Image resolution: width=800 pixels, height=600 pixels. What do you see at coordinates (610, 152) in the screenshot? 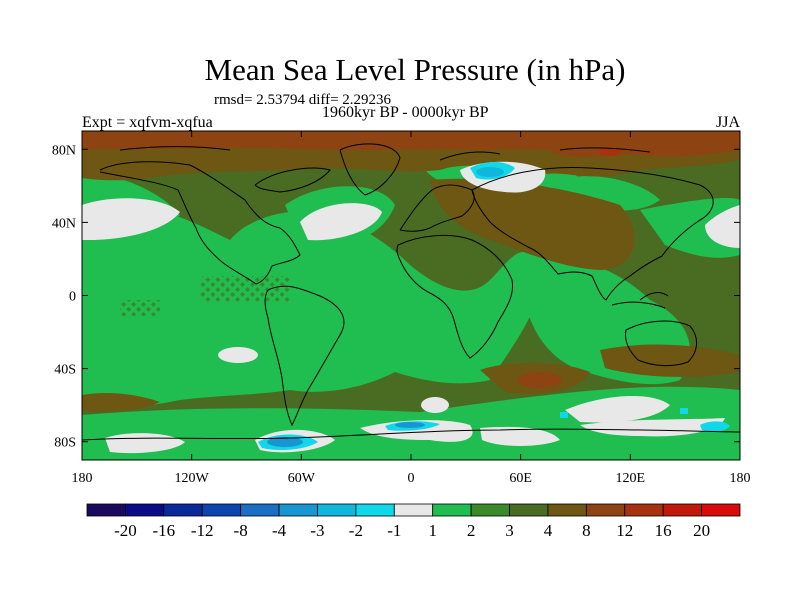
I see `red-spot` at bounding box center [610, 152].